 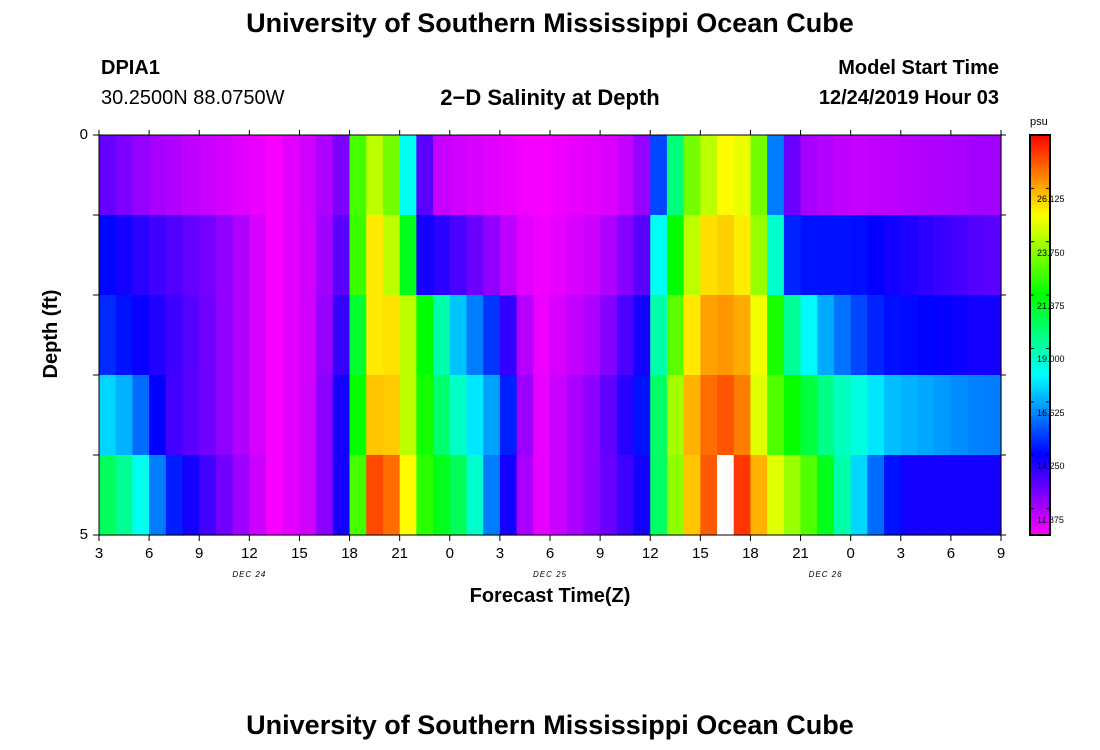 What do you see at coordinates (1051, 306) in the screenshot?
I see `colorbar-tick-label: 21.375` at bounding box center [1051, 306].